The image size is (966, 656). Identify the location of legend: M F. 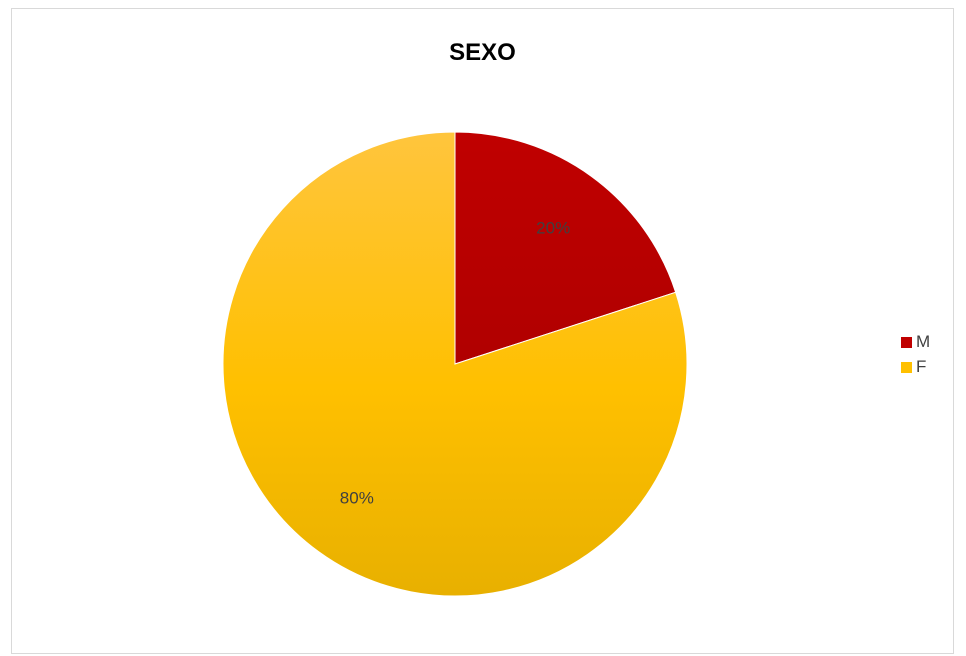
(915, 355).